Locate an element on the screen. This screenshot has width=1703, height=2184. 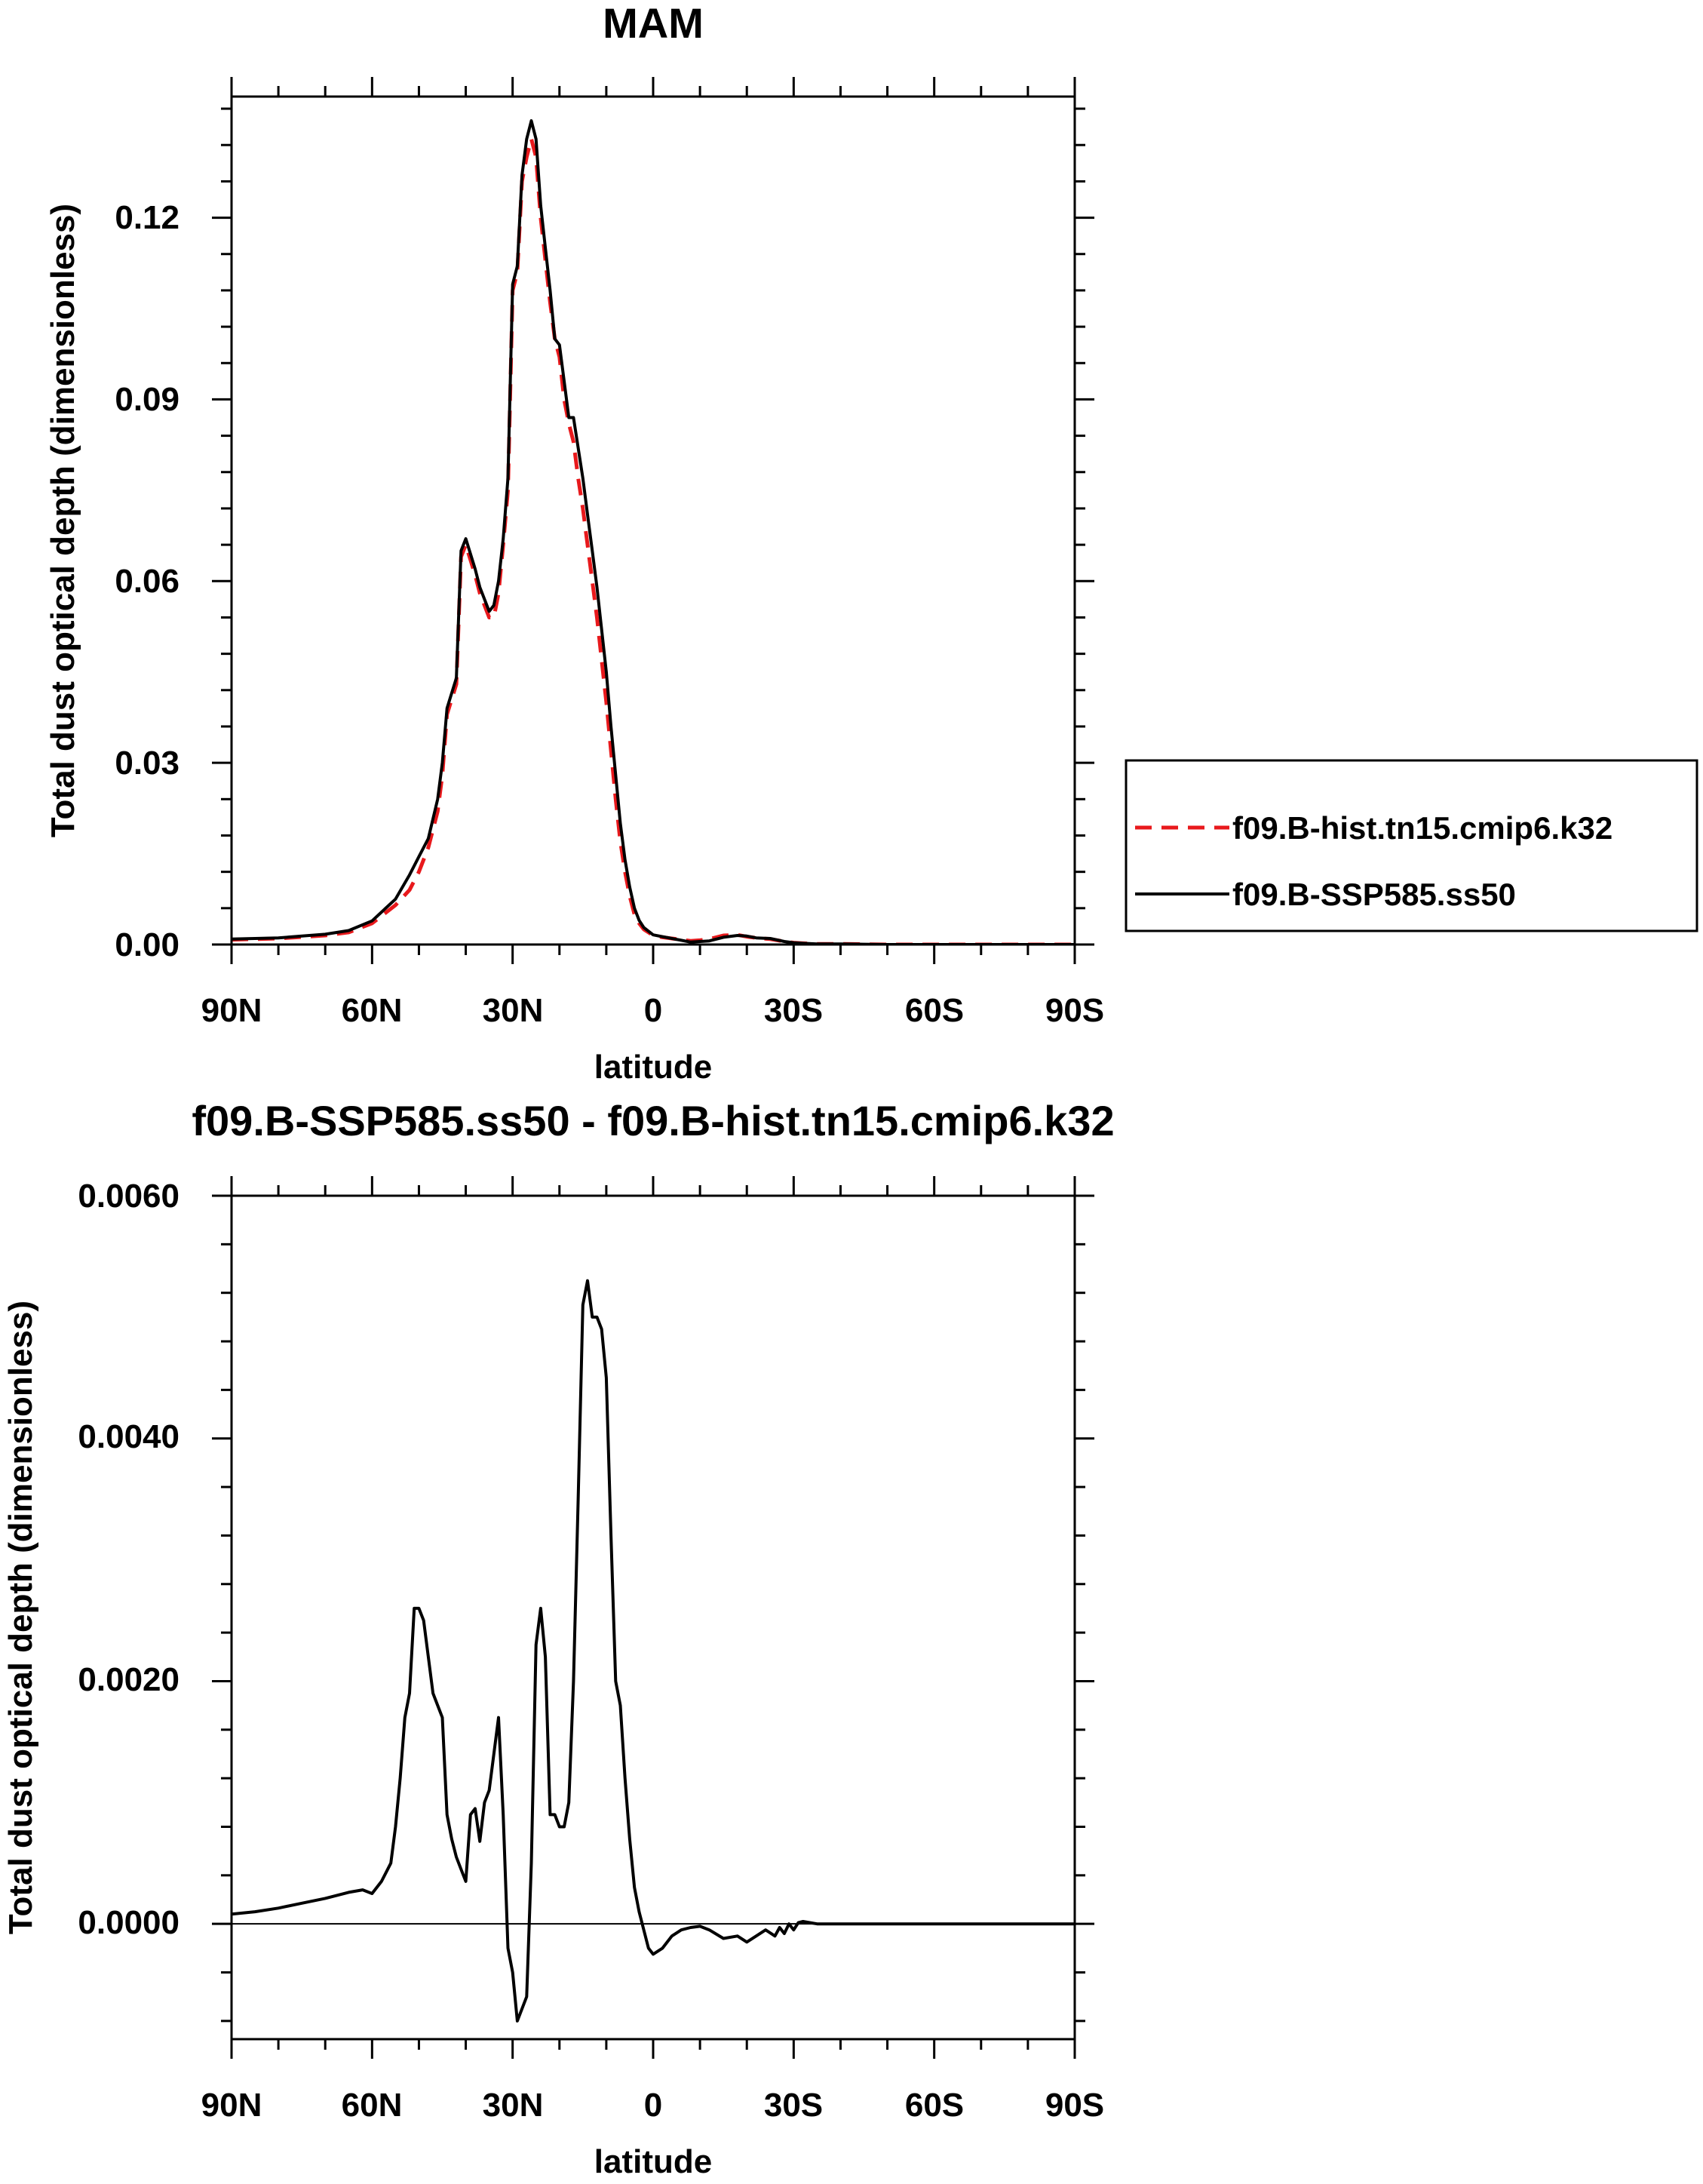
top-ytick-label: 0.03 is located at coordinates (147, 763).